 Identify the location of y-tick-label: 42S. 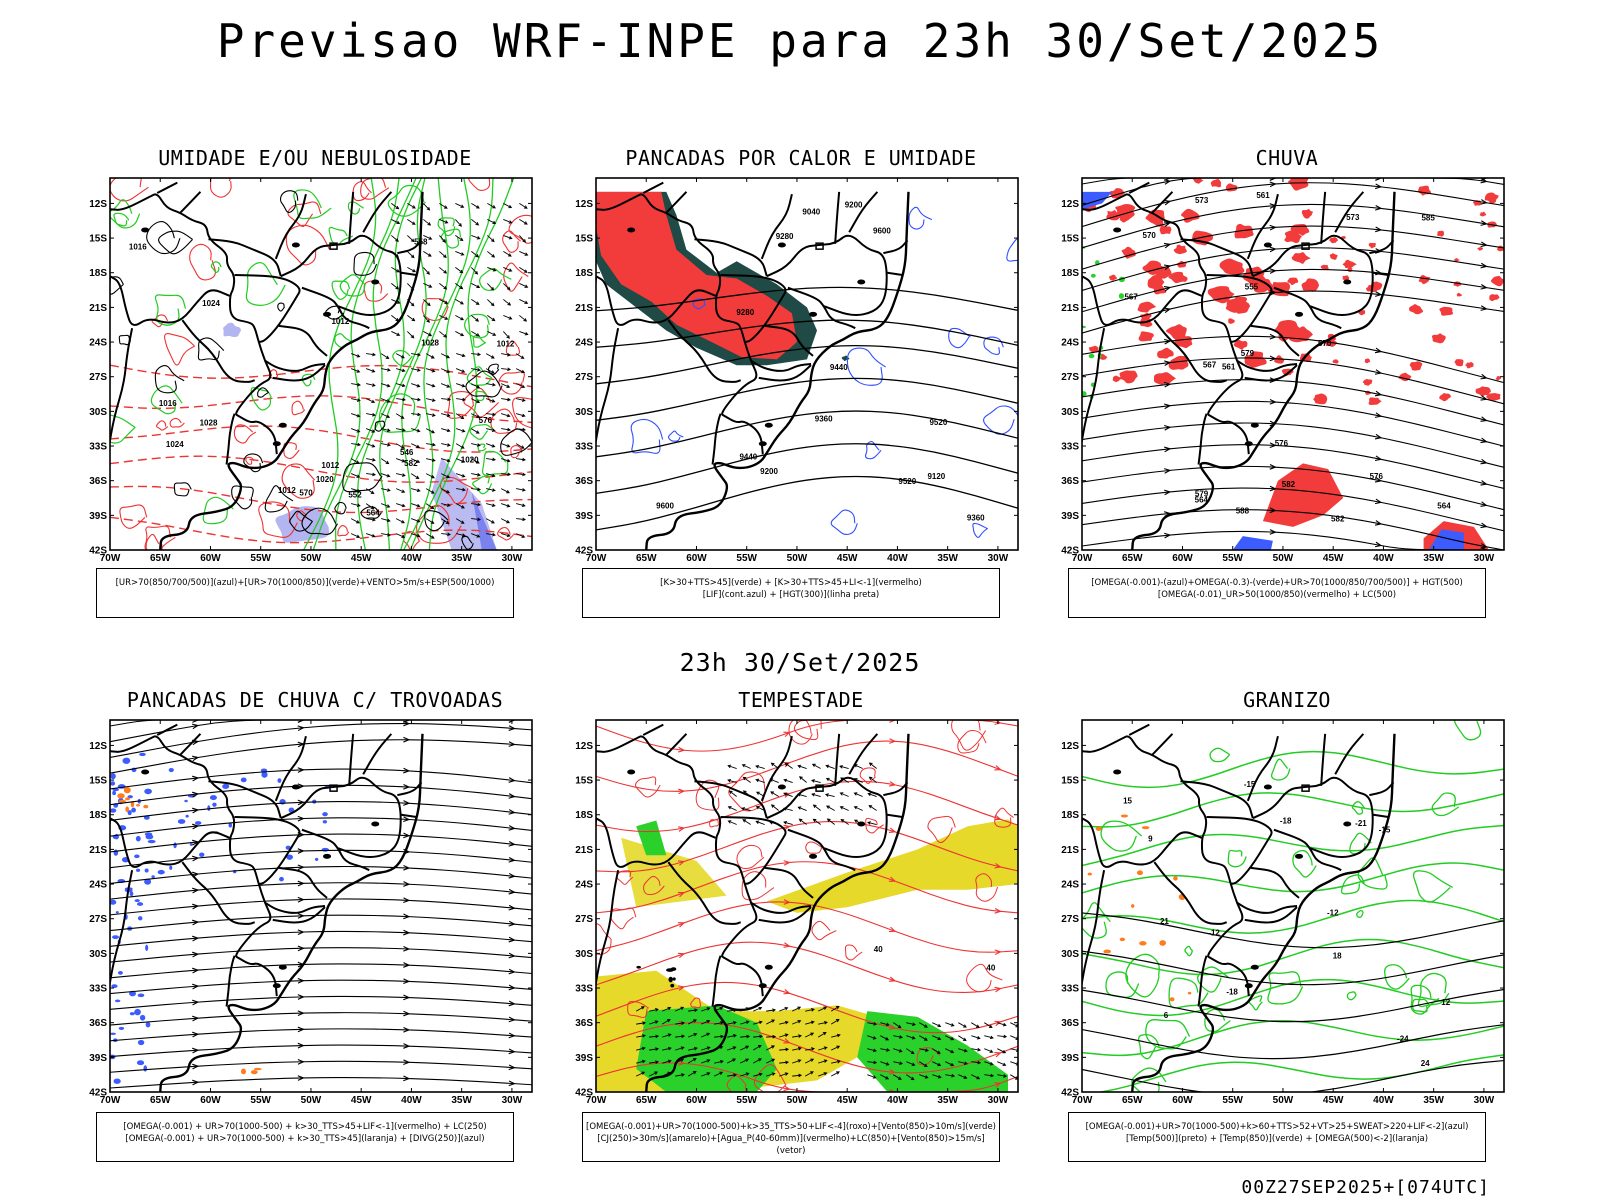
(98, 1093).